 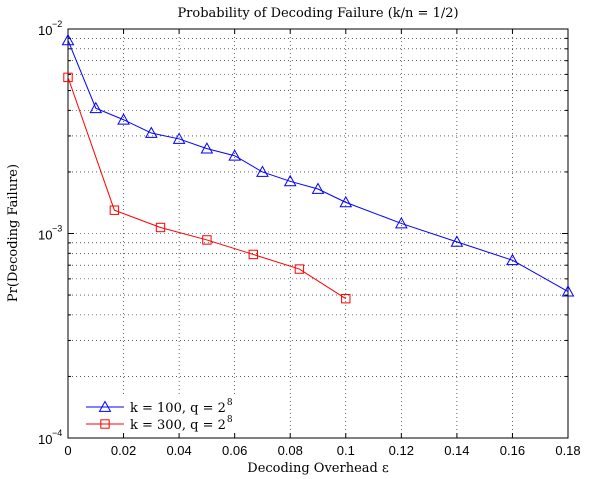 What do you see at coordinates (57, 24) in the screenshot?
I see `y-tick-exponent: −2` at bounding box center [57, 24].